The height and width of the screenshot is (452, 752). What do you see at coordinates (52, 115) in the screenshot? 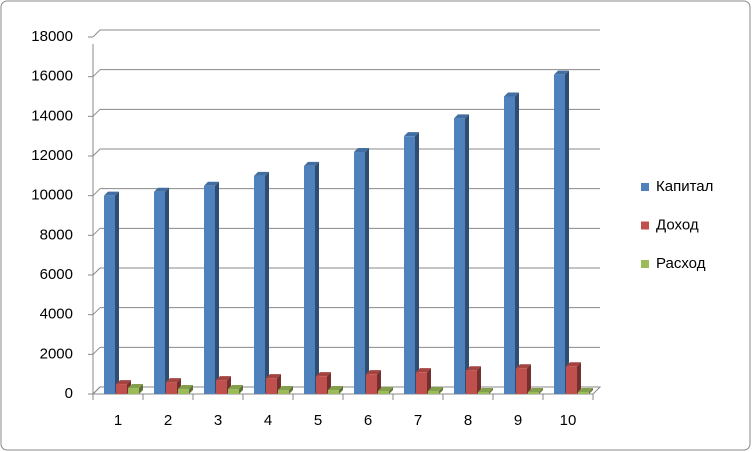
I see `y-tick-label: 14000` at bounding box center [52, 115].